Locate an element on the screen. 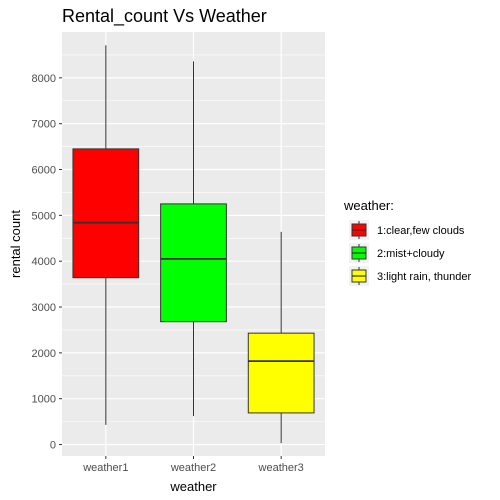 The image size is (500, 500). y-tick-label: 1000 is located at coordinates (44, 400).